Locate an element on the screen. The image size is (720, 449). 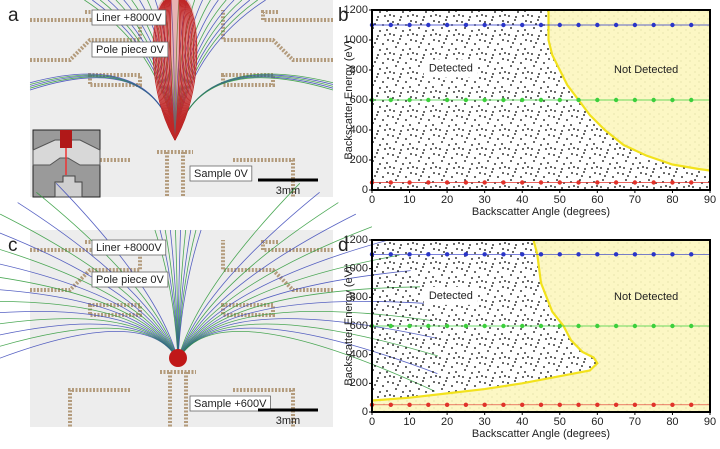
y-tick-label: 200 is located at coordinates (359, 383).